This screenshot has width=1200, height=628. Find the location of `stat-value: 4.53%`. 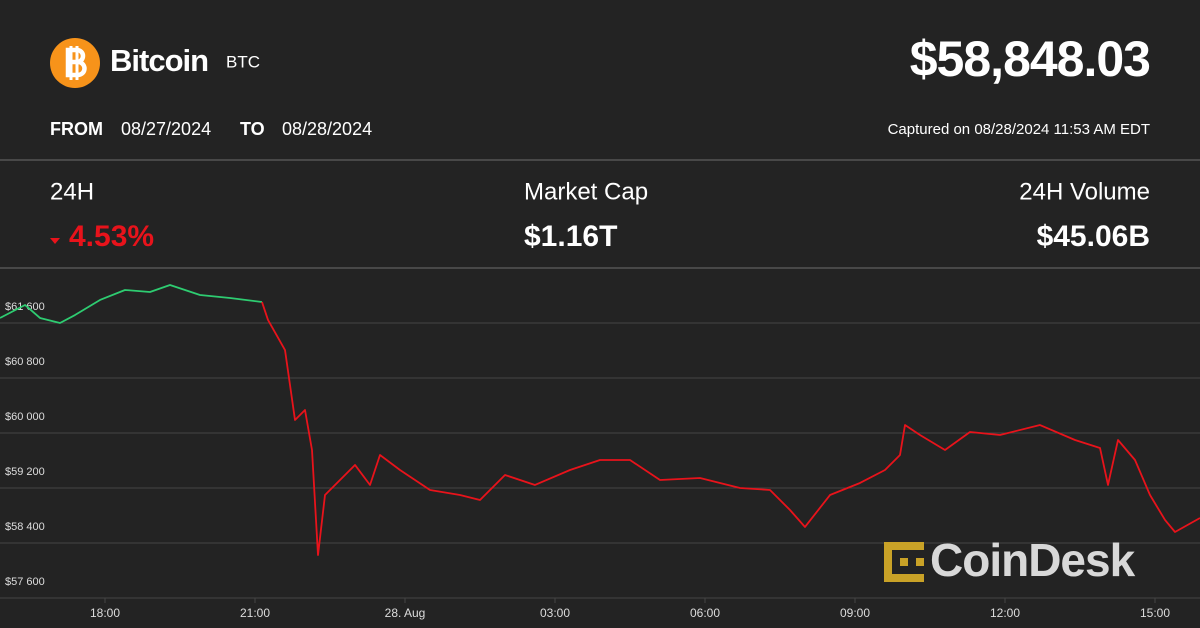

stat-value: 4.53% is located at coordinates (111, 236).